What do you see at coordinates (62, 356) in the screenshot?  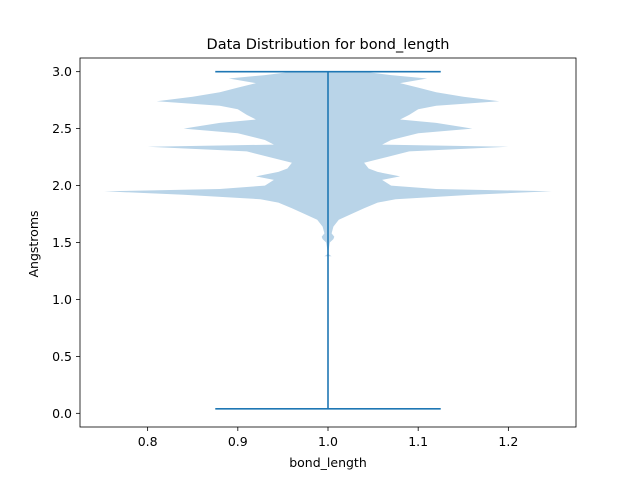 I see `y-tick-label: 0.5` at bounding box center [62, 356].